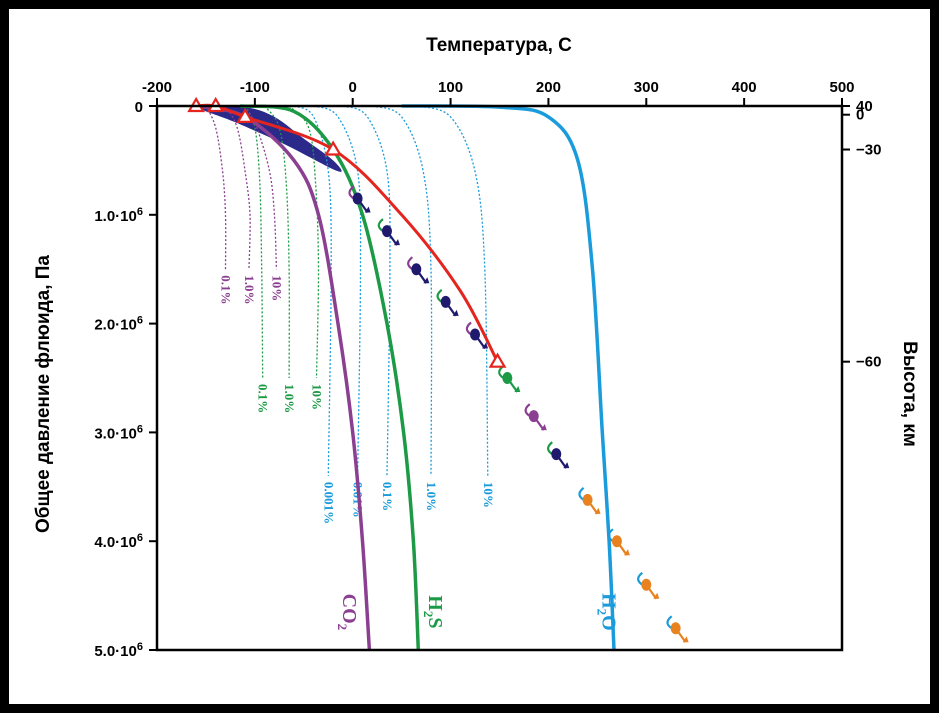 Image resolution: width=939 pixels, height=713 pixels. What do you see at coordinates (868, 362) in the screenshot?
I see `y-tick-label-right-3: −60` at bounding box center [868, 362].